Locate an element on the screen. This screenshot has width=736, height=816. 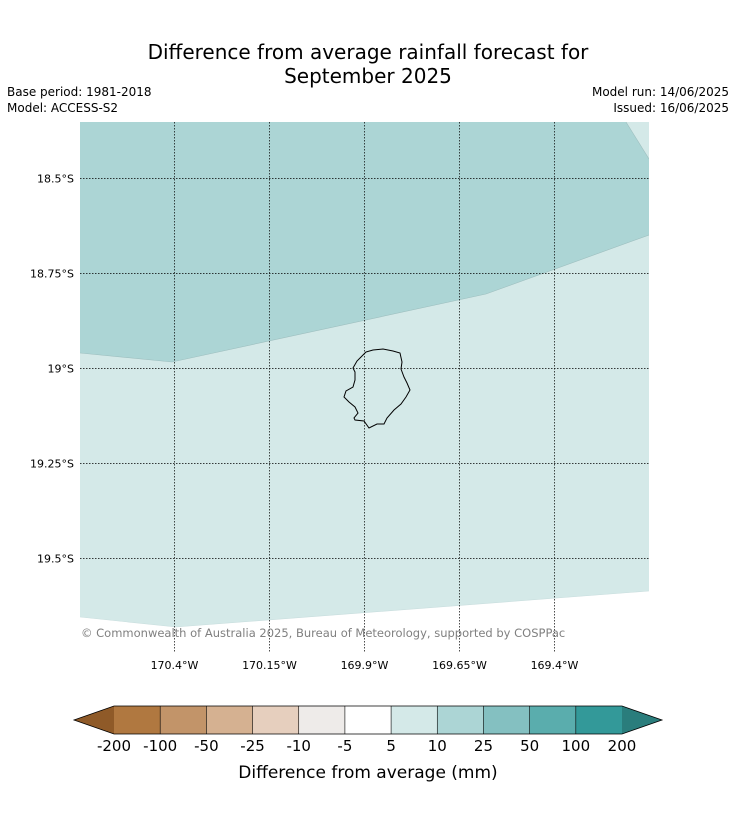
colorbar-label: Difference from average (mm) is located at coordinates (367, 773).